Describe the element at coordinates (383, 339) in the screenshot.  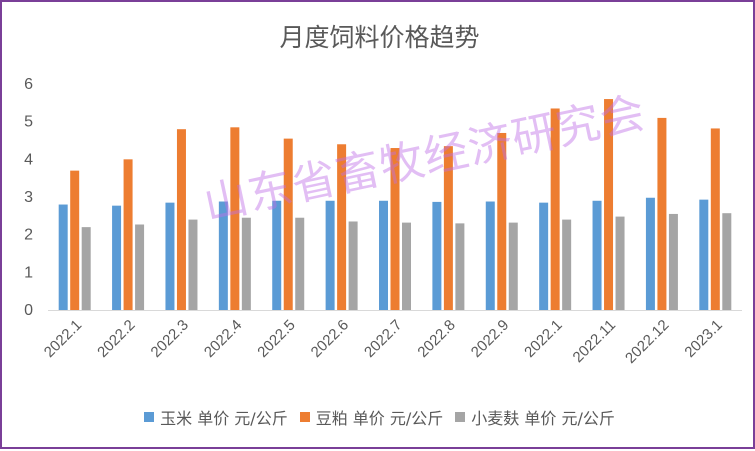
I see `x-tick-label: 2022.7` at that location.